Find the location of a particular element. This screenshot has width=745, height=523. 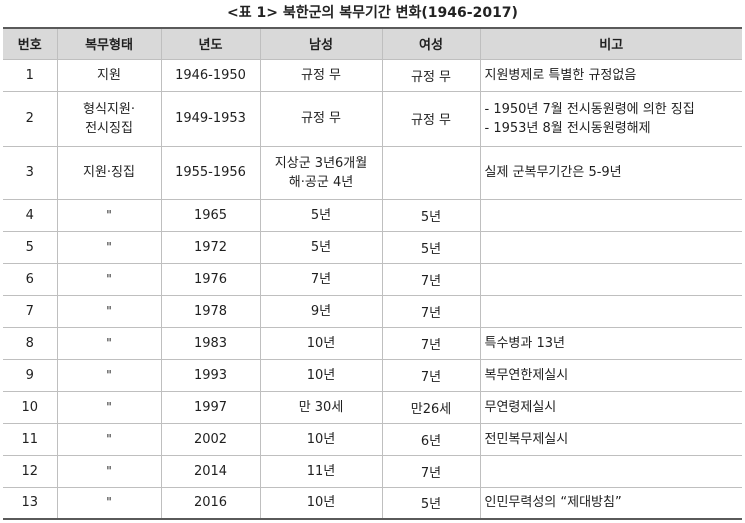

cell-remarks-line: 복무연한제실시 is located at coordinates (526, 375).